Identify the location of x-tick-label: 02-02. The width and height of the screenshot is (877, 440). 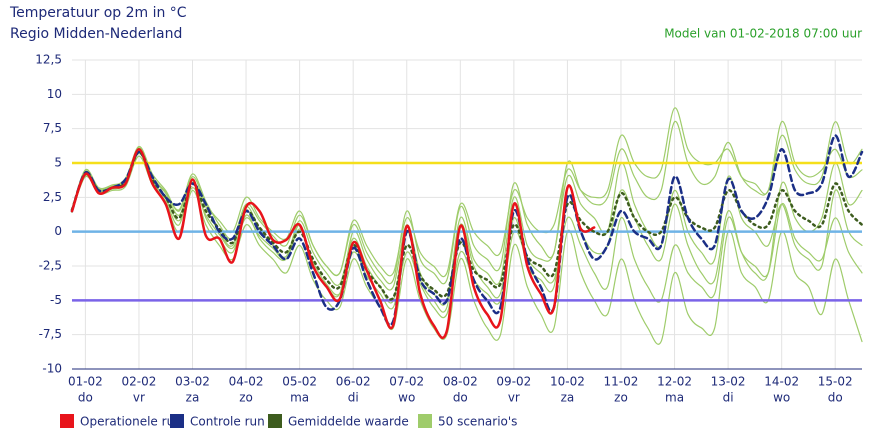
(139, 382).